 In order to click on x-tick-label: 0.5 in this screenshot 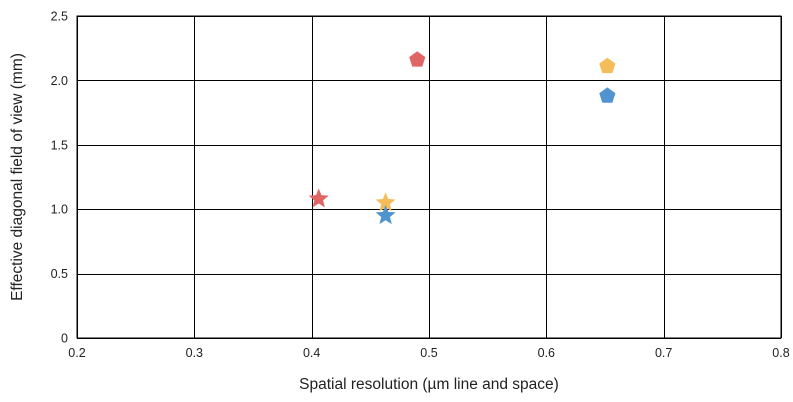, I will do `click(428, 353)`.